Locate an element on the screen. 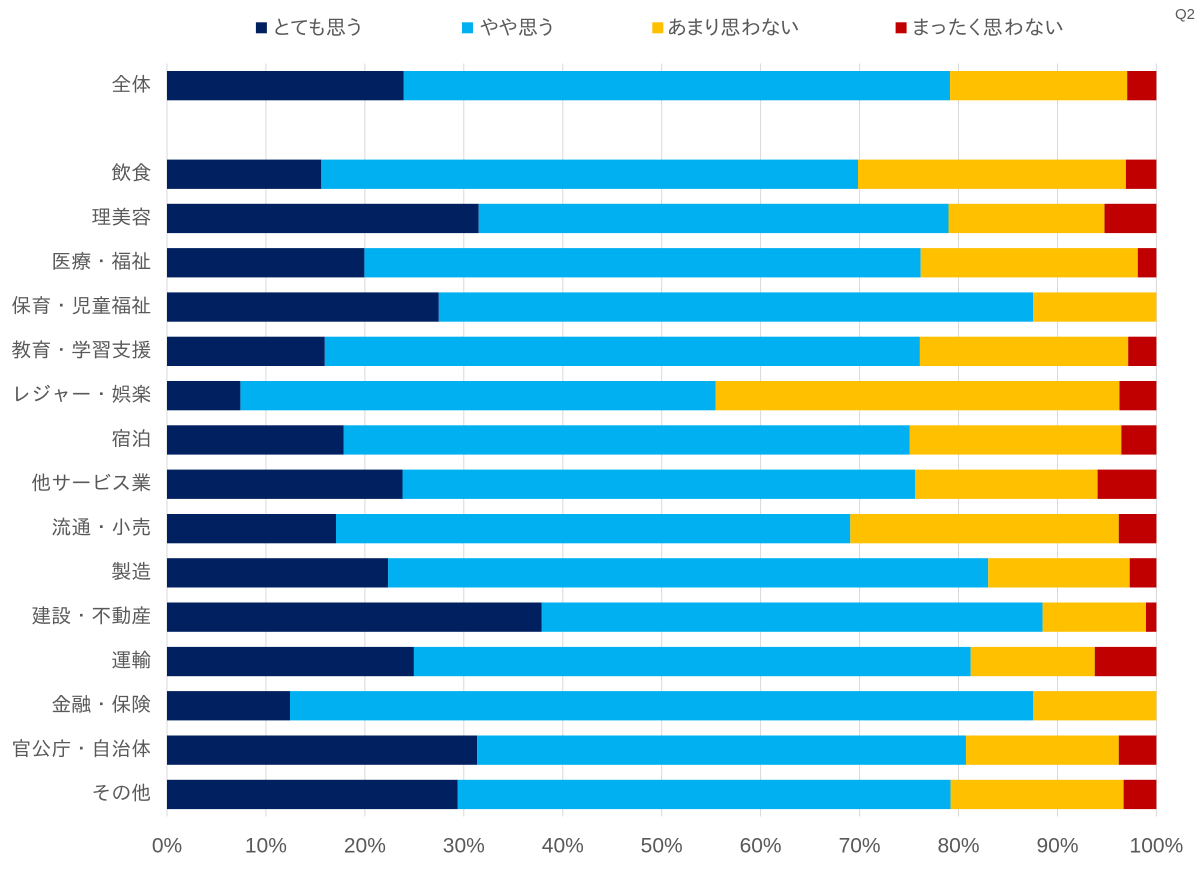 The height and width of the screenshot is (873, 1200). svg-text: 60% is located at coordinates (761, 845).